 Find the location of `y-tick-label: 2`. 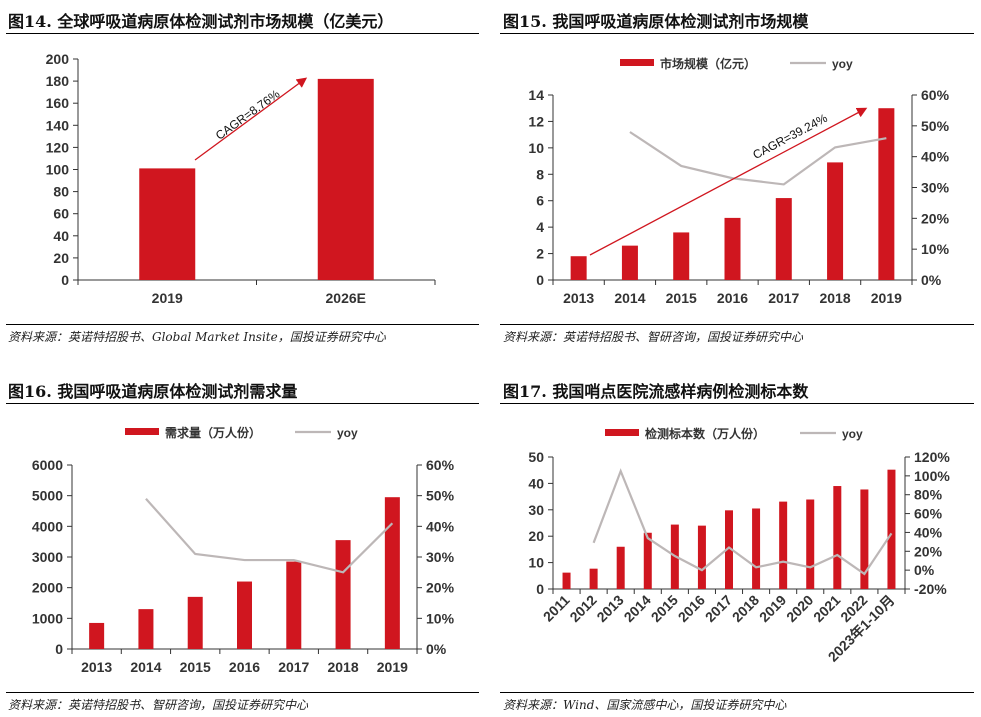

y-tick-label: 2 is located at coordinates (540, 254).